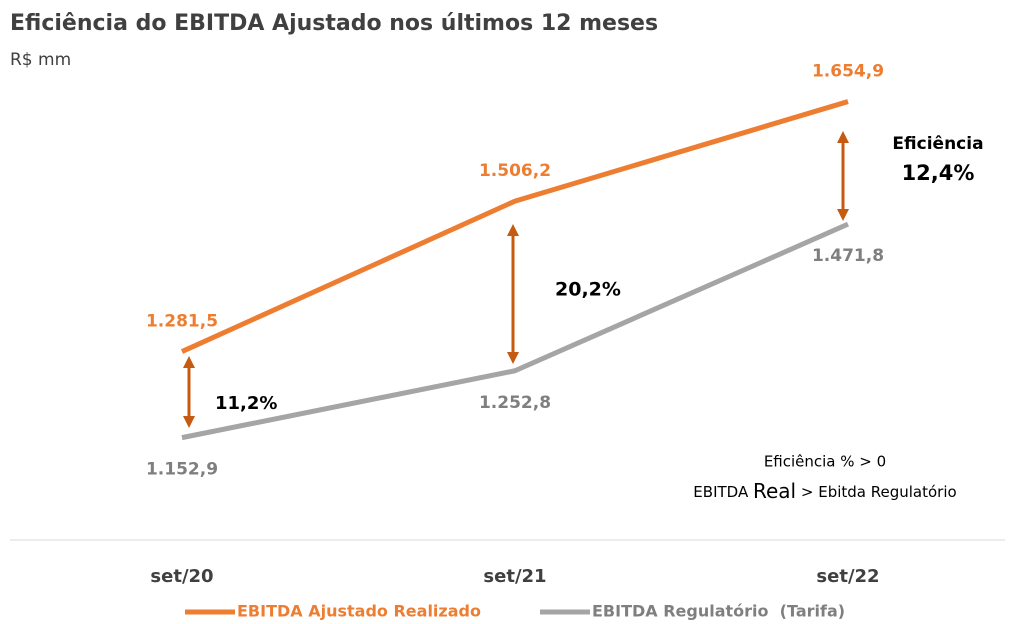 Image resolution: width=1017 pixels, height=624 pixels. I want to click on x-tick-label: set/22, so click(847, 576).